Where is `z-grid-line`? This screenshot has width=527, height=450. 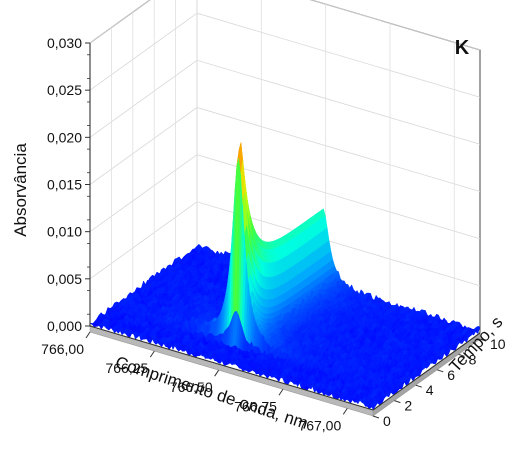 z-grid-line is located at coordinates (285, 25).